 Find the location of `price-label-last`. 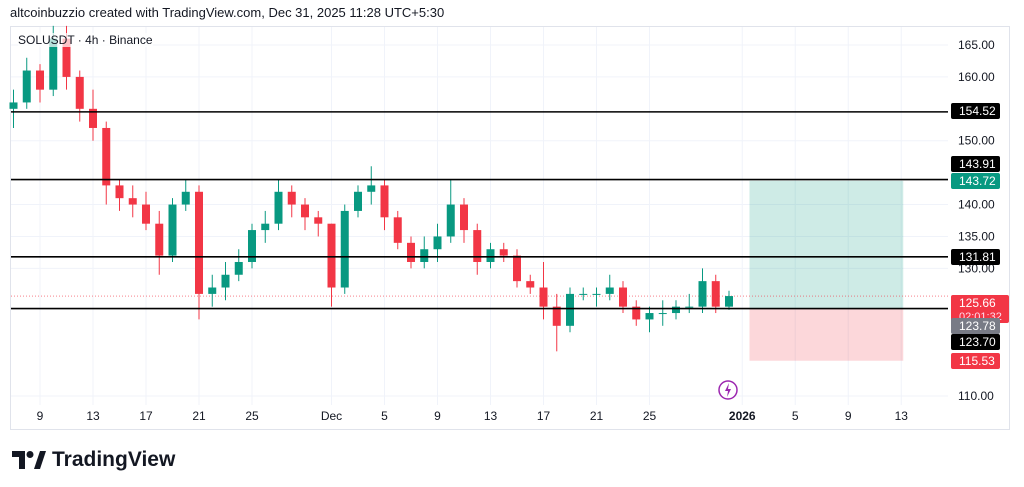

price-label-last is located at coordinates (980, 309).